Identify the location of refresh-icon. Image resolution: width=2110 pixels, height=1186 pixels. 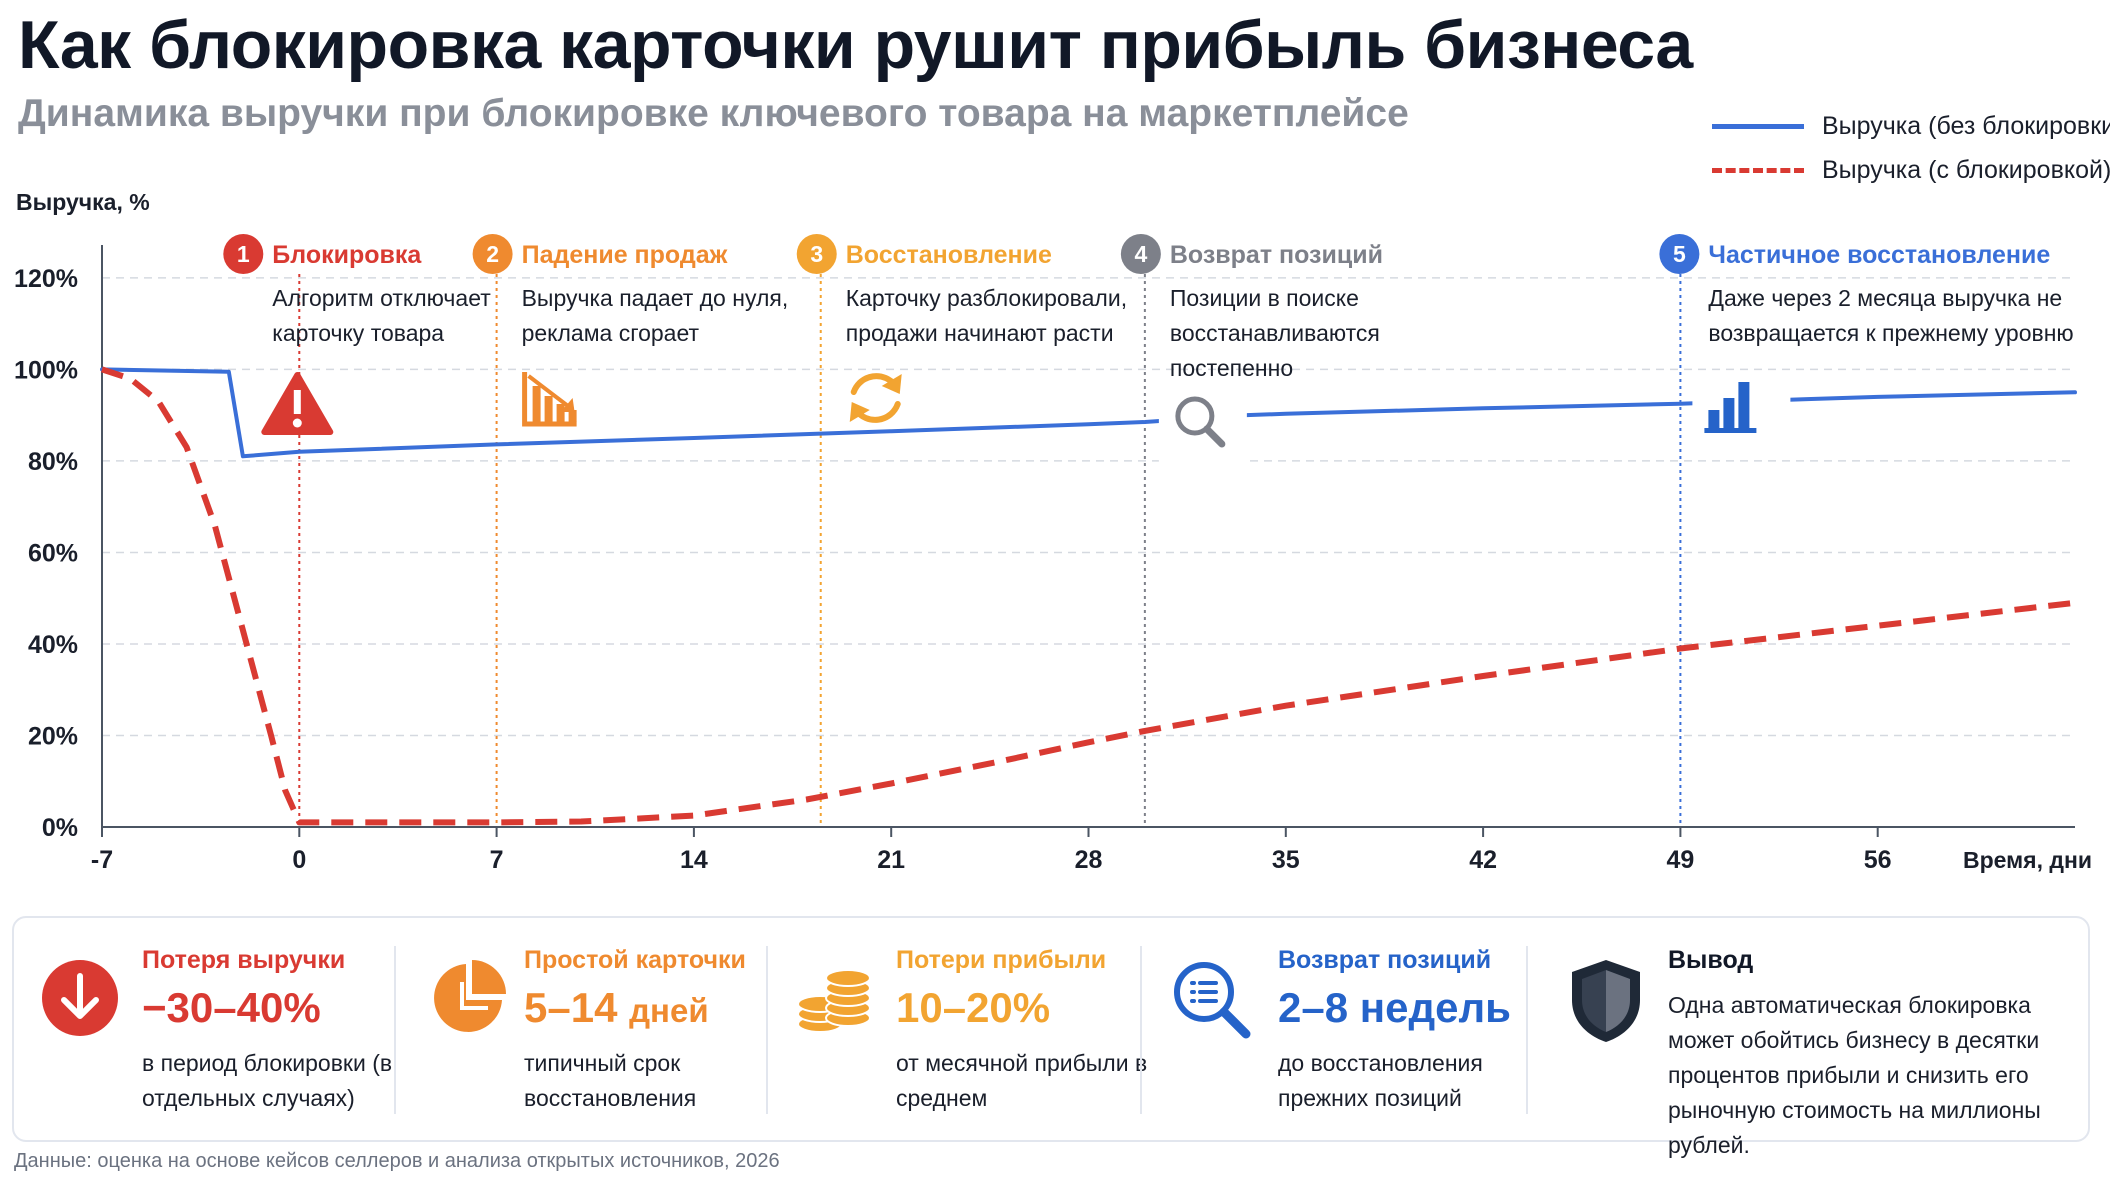
(875, 398).